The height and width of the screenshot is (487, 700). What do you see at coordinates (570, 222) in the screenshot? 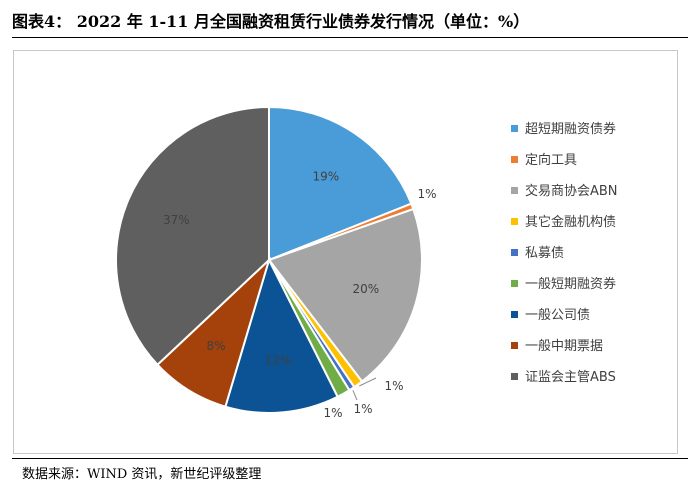
I see `legend-label: 其它金融机构债` at bounding box center [570, 222].